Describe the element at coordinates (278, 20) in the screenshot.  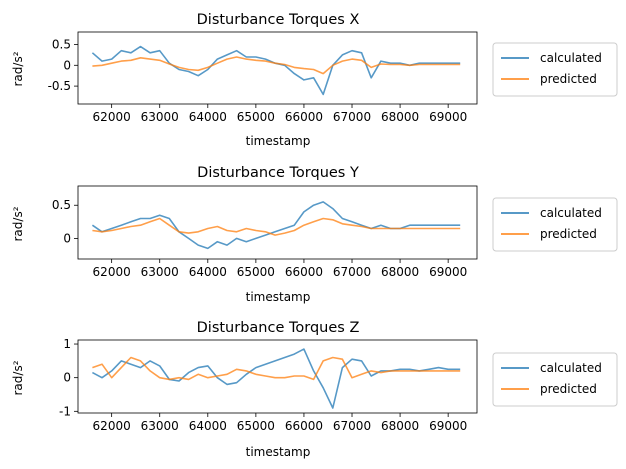
I see `chart-title: Disturbance Torques X` at that location.